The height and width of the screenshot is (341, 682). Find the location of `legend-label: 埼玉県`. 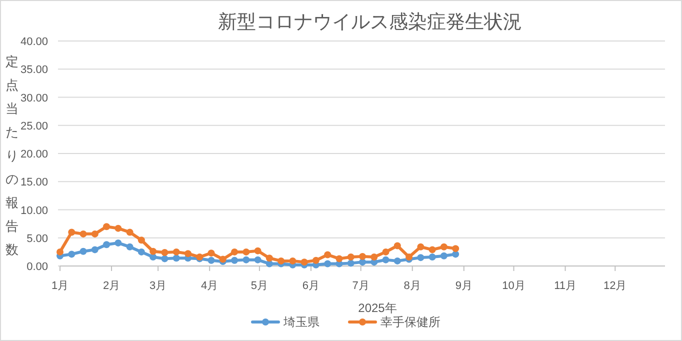

legend-label: 埼玉県 is located at coordinates (301, 322).